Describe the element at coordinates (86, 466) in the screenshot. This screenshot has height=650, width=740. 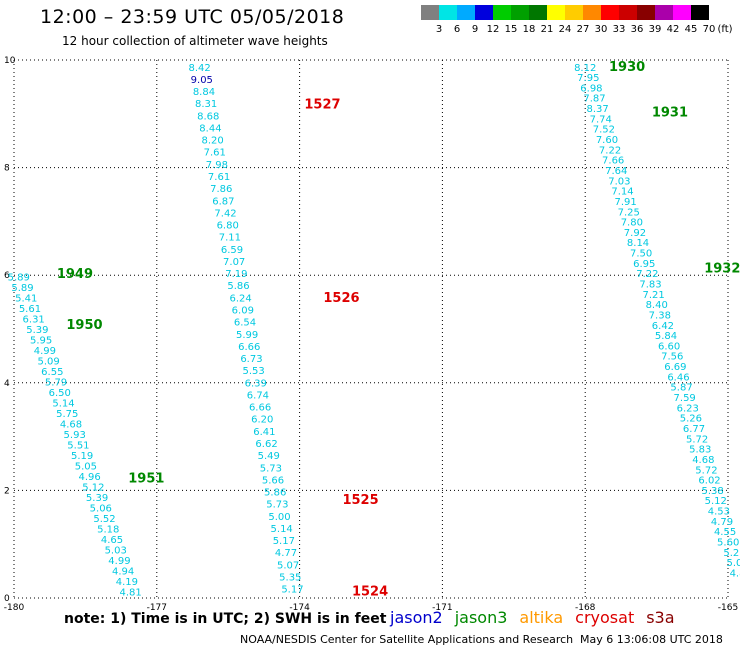
I see `wave-height-value: 5.05` at that location.